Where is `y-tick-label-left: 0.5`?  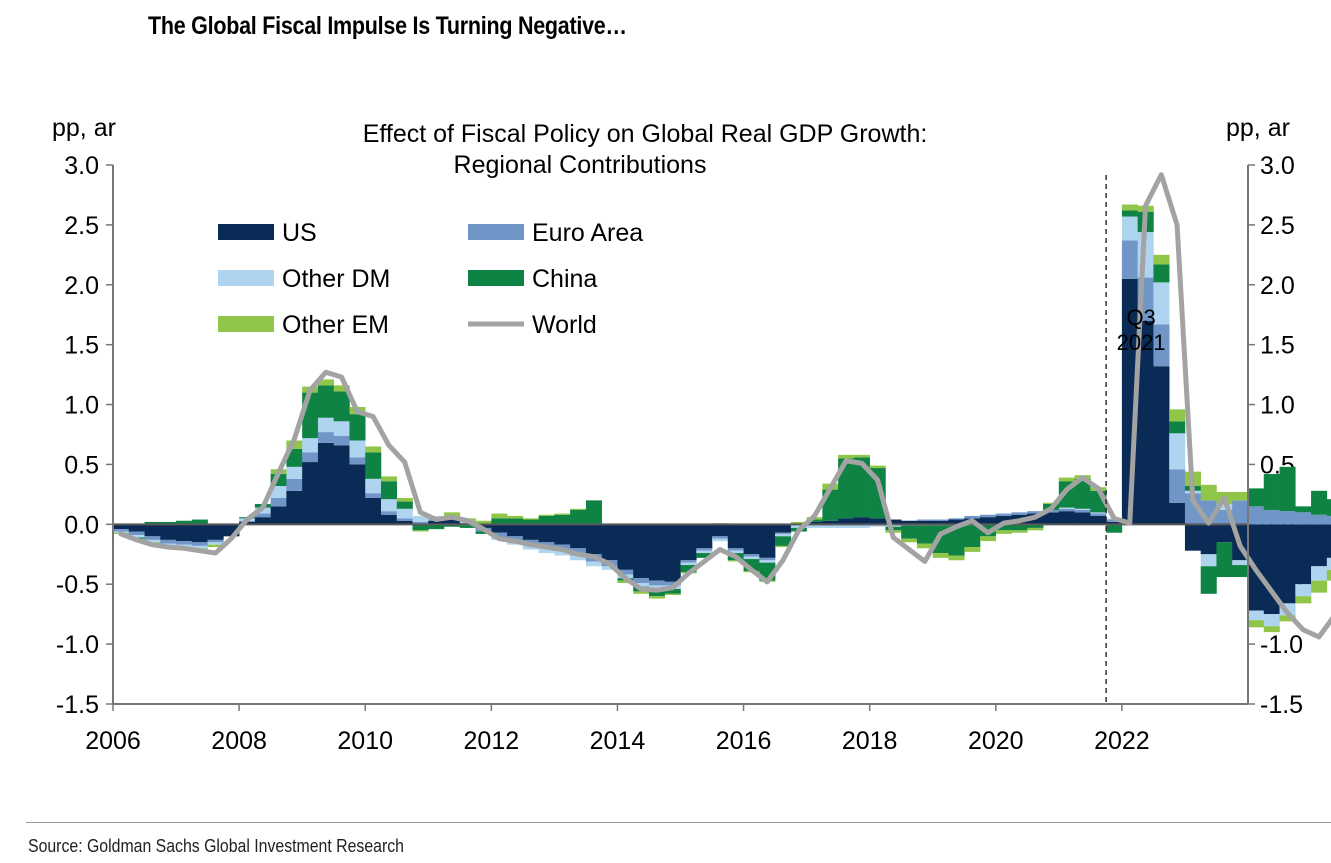 y-tick-label-left: 0.5 is located at coordinates (81, 465).